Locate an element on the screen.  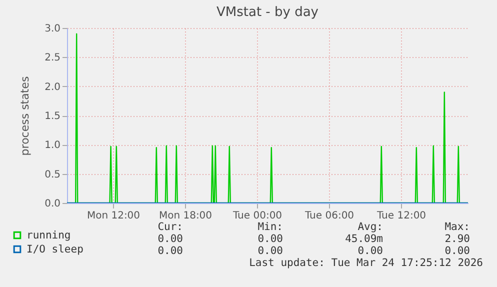
y-tick-label: 0.0 is located at coordinates (52, 204).